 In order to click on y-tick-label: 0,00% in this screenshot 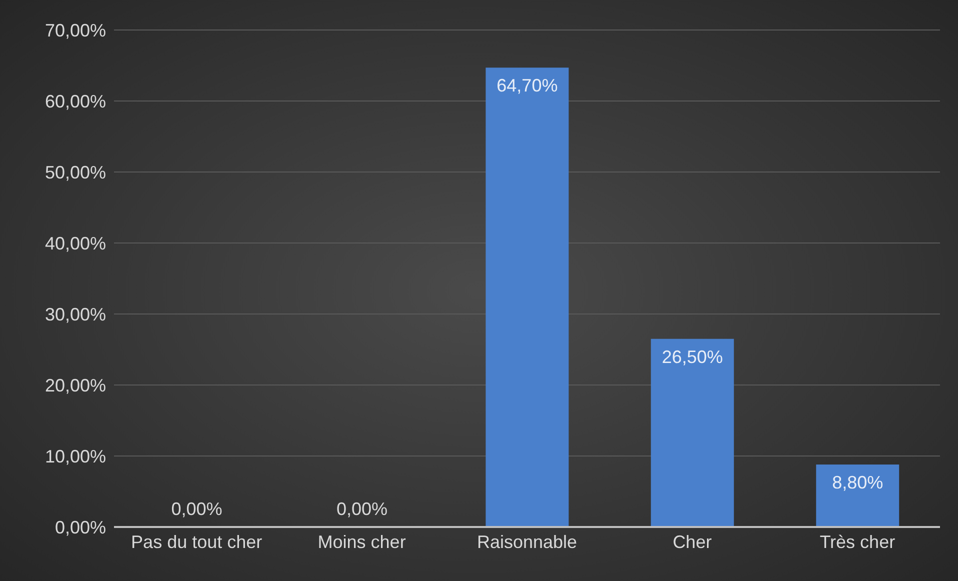, I will do `click(80, 527)`.